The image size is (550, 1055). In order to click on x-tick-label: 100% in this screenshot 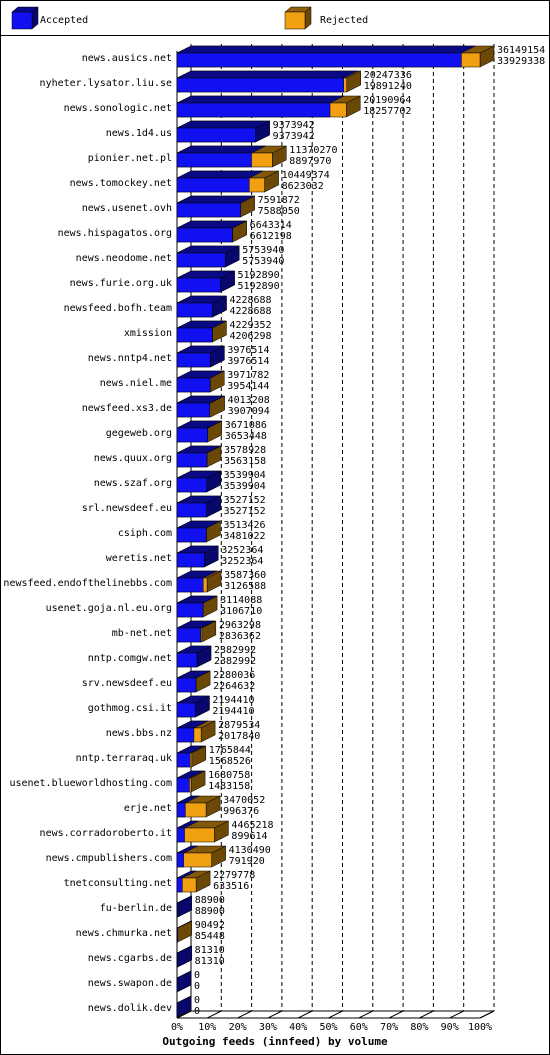, I will do `click(480, 1027)`.